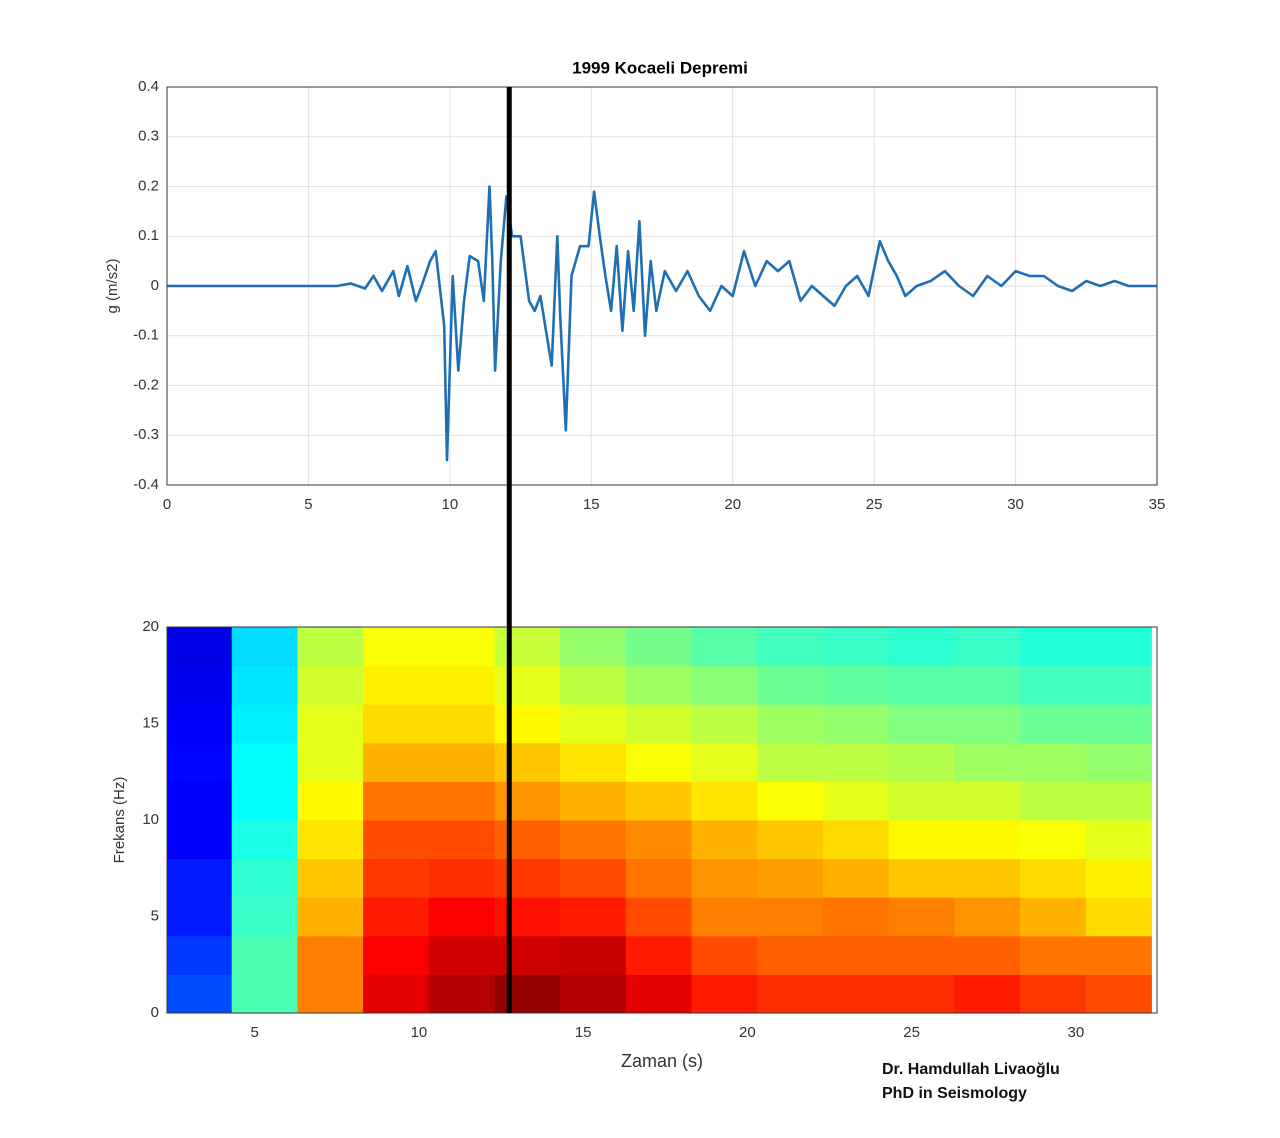  What do you see at coordinates (148, 185) in the screenshot?
I see `y-tick-label: 0.2` at bounding box center [148, 185].